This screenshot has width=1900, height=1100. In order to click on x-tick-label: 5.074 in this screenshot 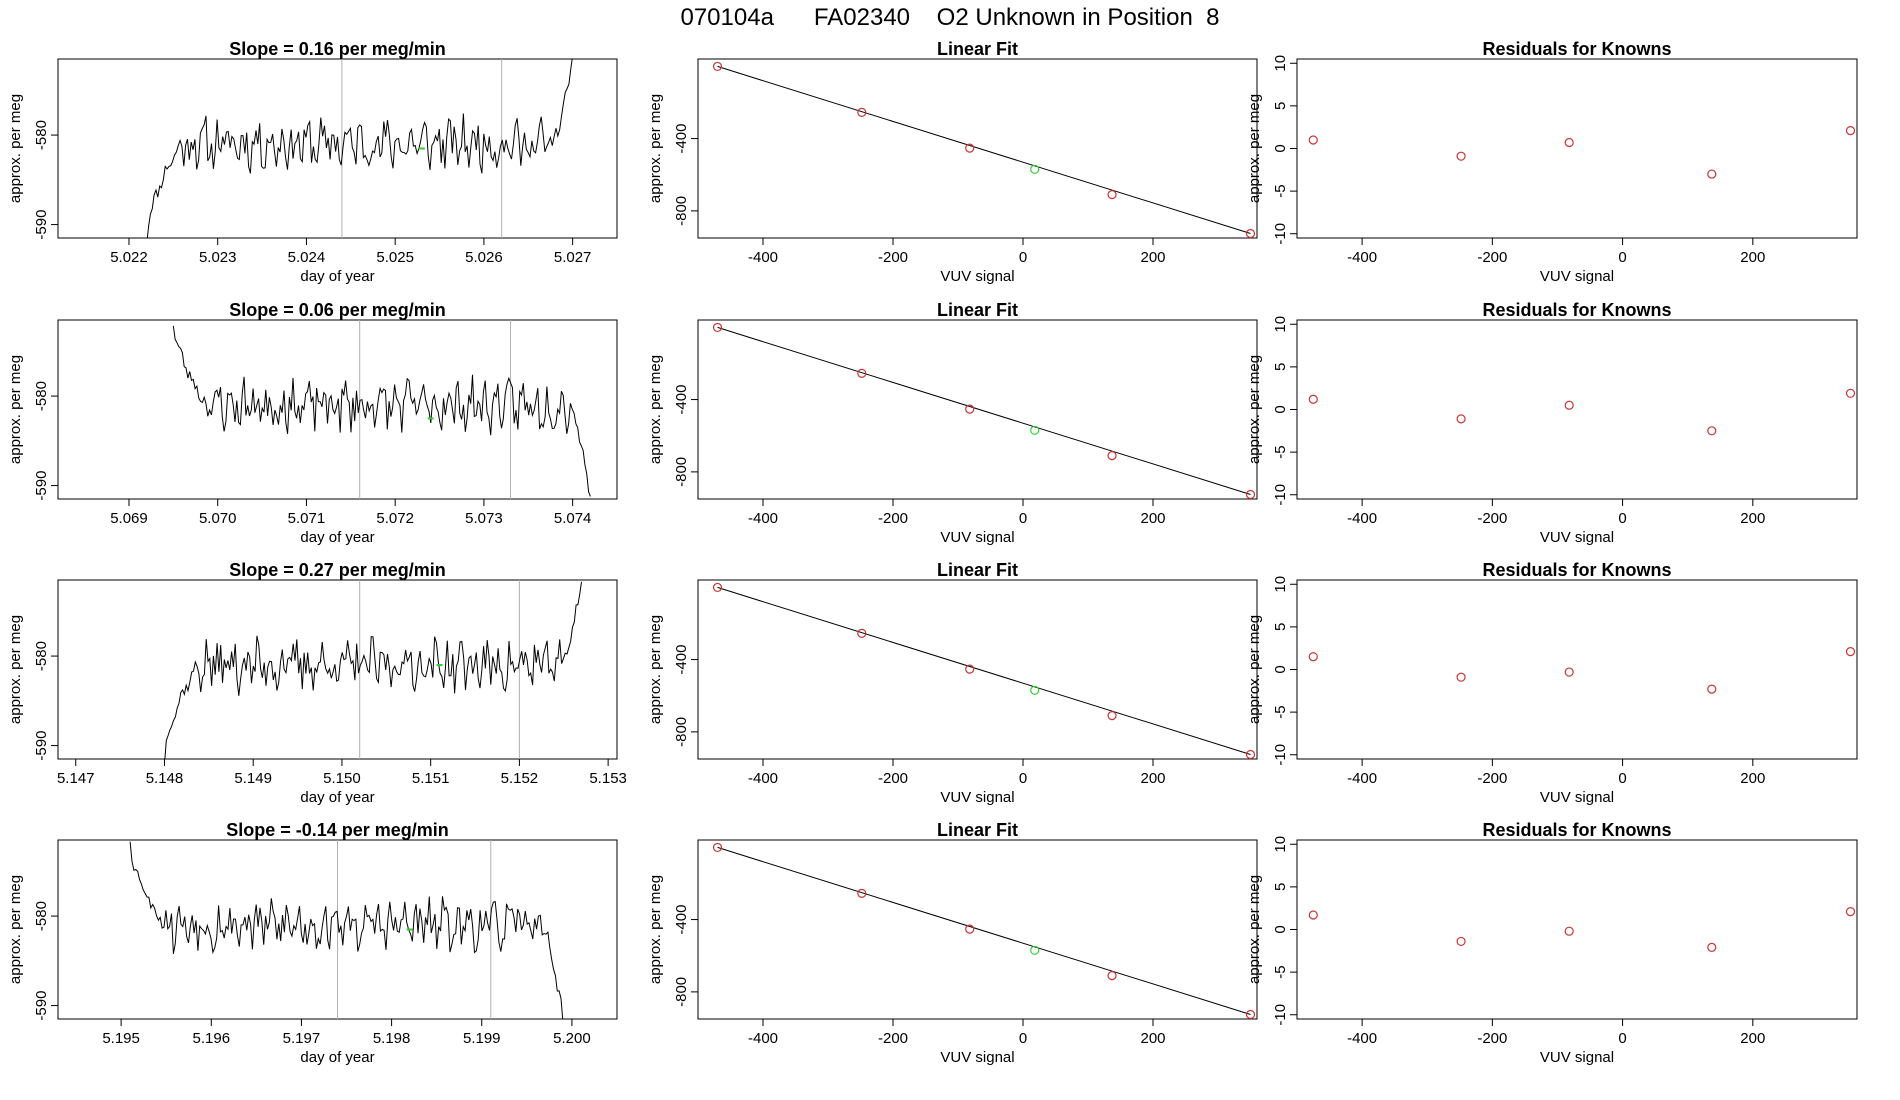, I will do `click(573, 518)`.